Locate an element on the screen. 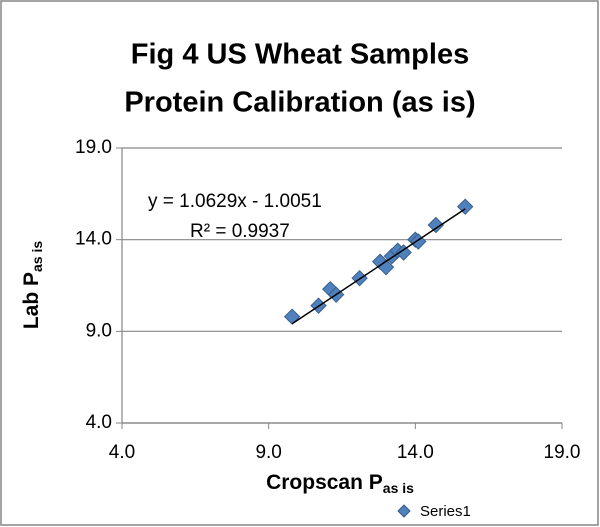  x-axis-title: Cropscan Pas is is located at coordinates (340, 483).